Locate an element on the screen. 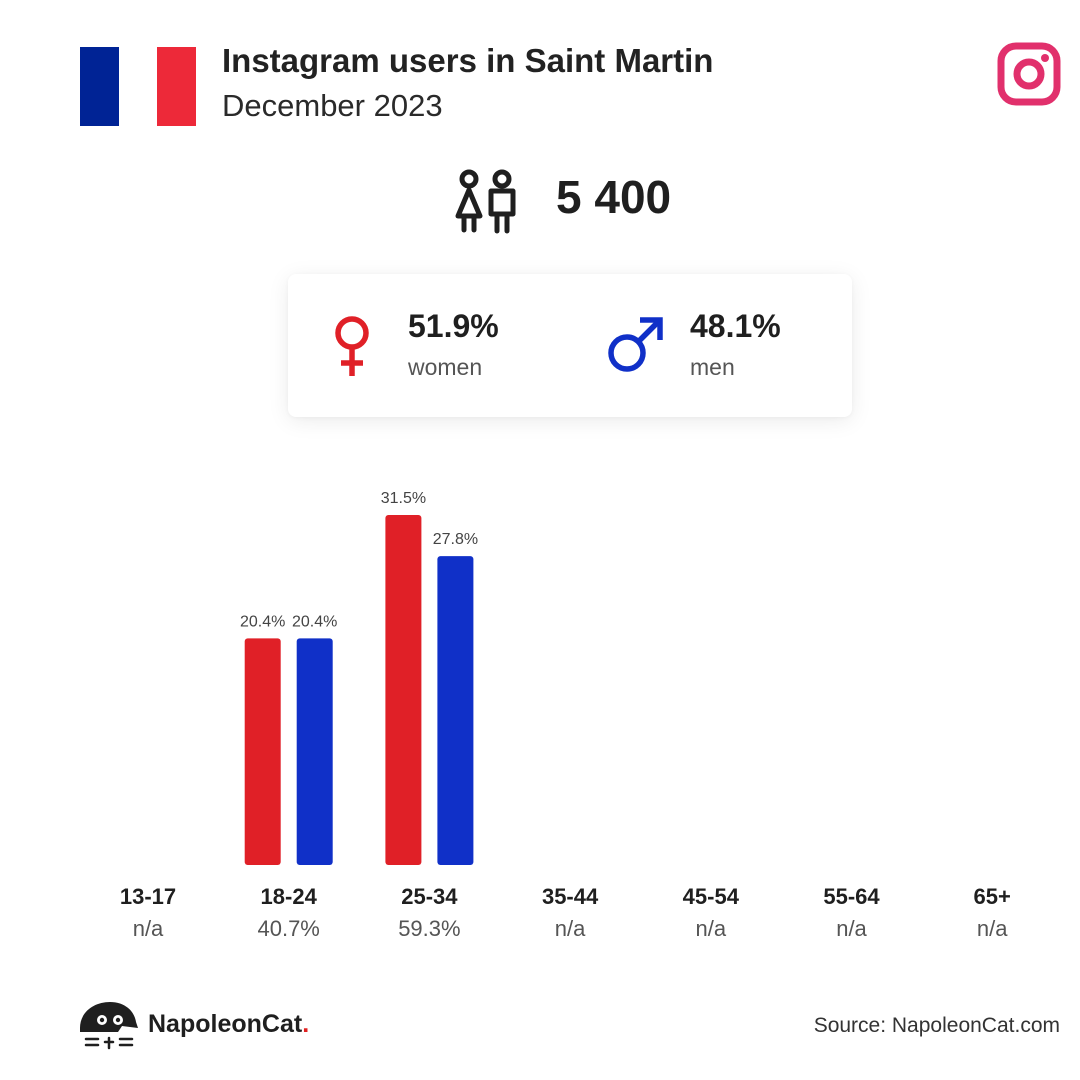  men-percent: 48.1% is located at coordinates (735, 326).